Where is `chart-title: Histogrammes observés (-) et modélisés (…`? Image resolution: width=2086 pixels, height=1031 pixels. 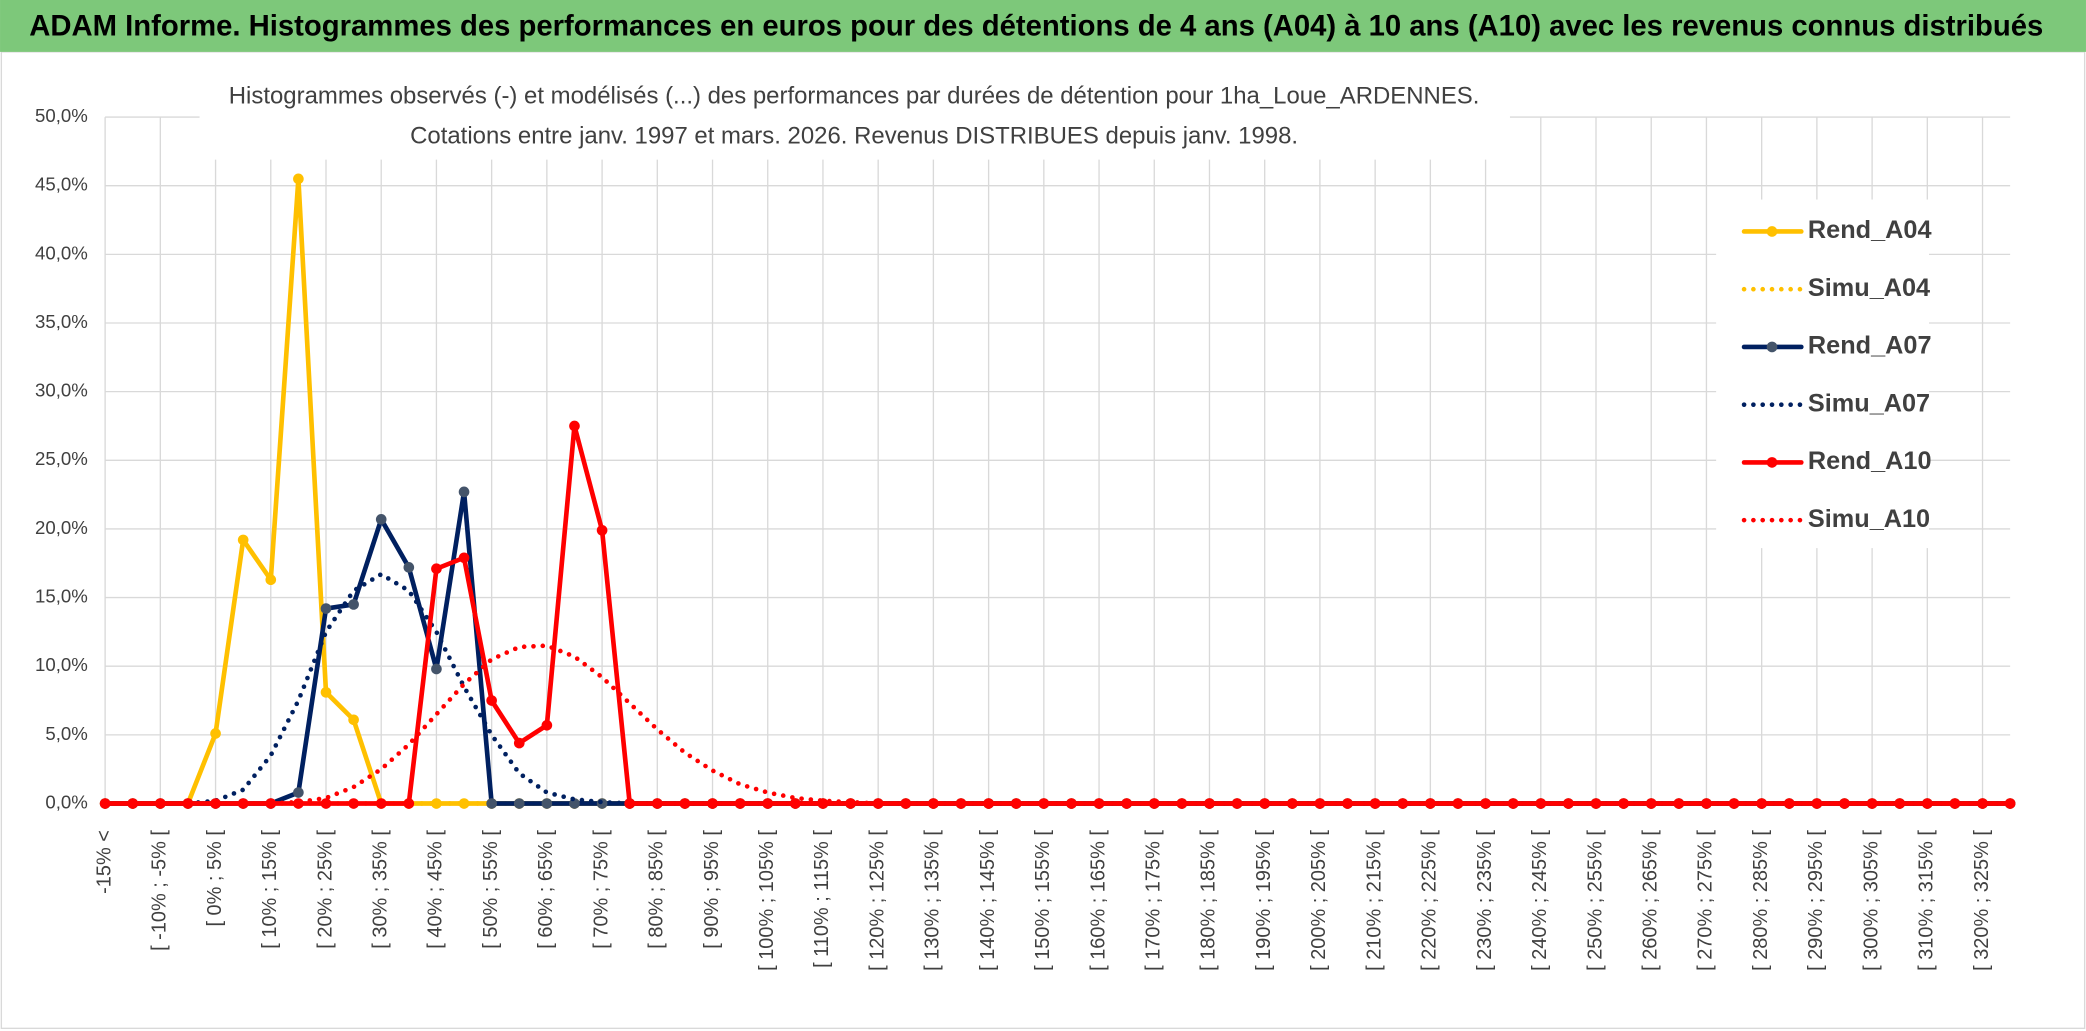
chart-title: Histogrammes observés (-) et modélisés (… is located at coordinates (854, 95).